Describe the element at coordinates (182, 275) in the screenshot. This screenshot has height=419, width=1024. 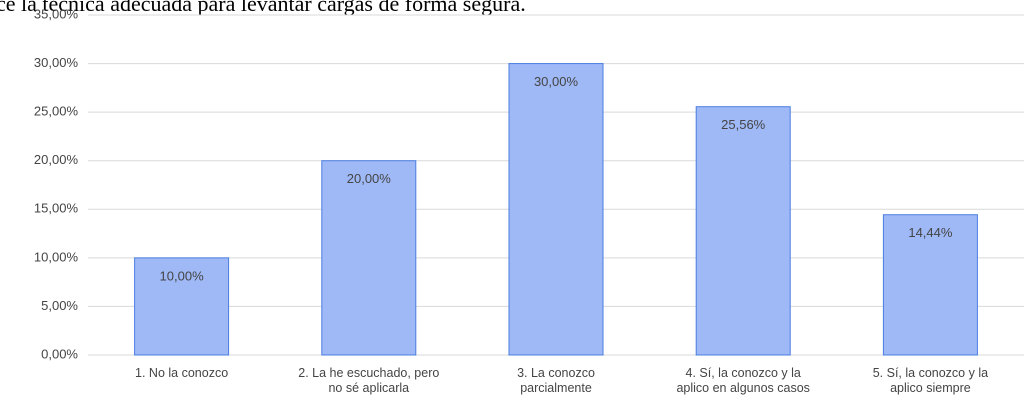
I see `value-label: 10,00%` at that location.